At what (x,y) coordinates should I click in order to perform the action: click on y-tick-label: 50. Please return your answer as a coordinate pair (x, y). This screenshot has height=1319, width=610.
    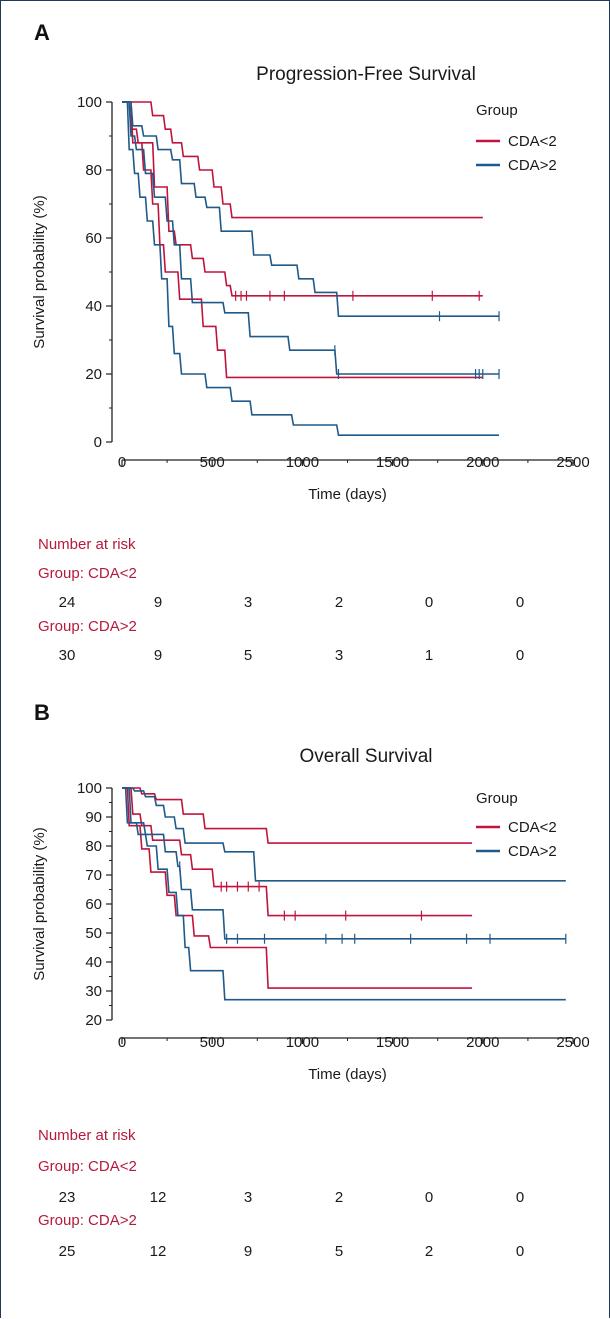
    Looking at the image, I should click on (93, 933).